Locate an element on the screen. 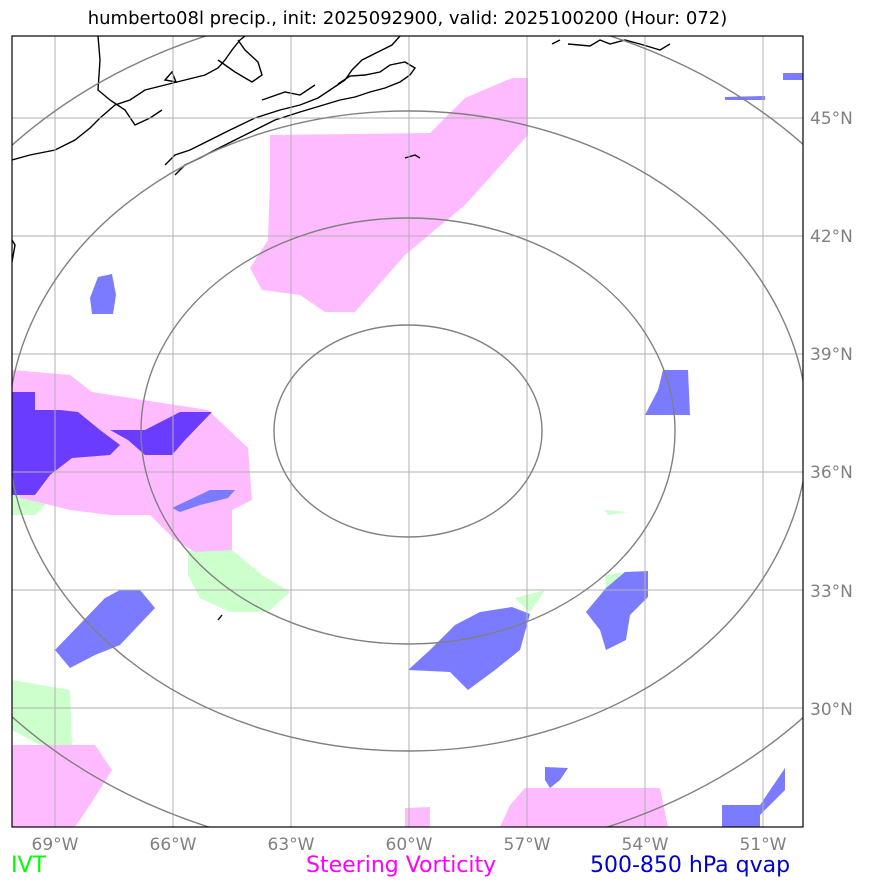 This screenshot has width=873, height=891. lat-label: 45°N is located at coordinates (831, 119).